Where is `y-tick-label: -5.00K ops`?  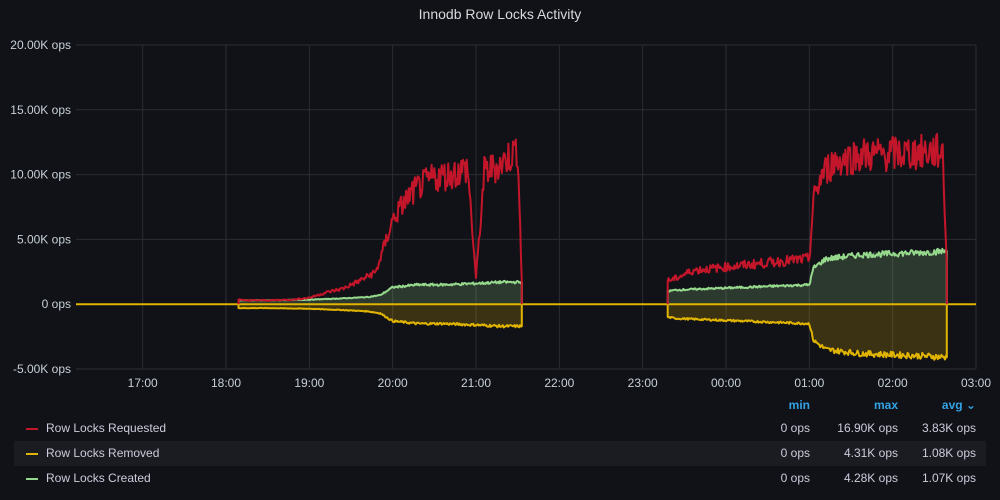 y-tick-label: -5.00K ops is located at coordinates (42, 369).